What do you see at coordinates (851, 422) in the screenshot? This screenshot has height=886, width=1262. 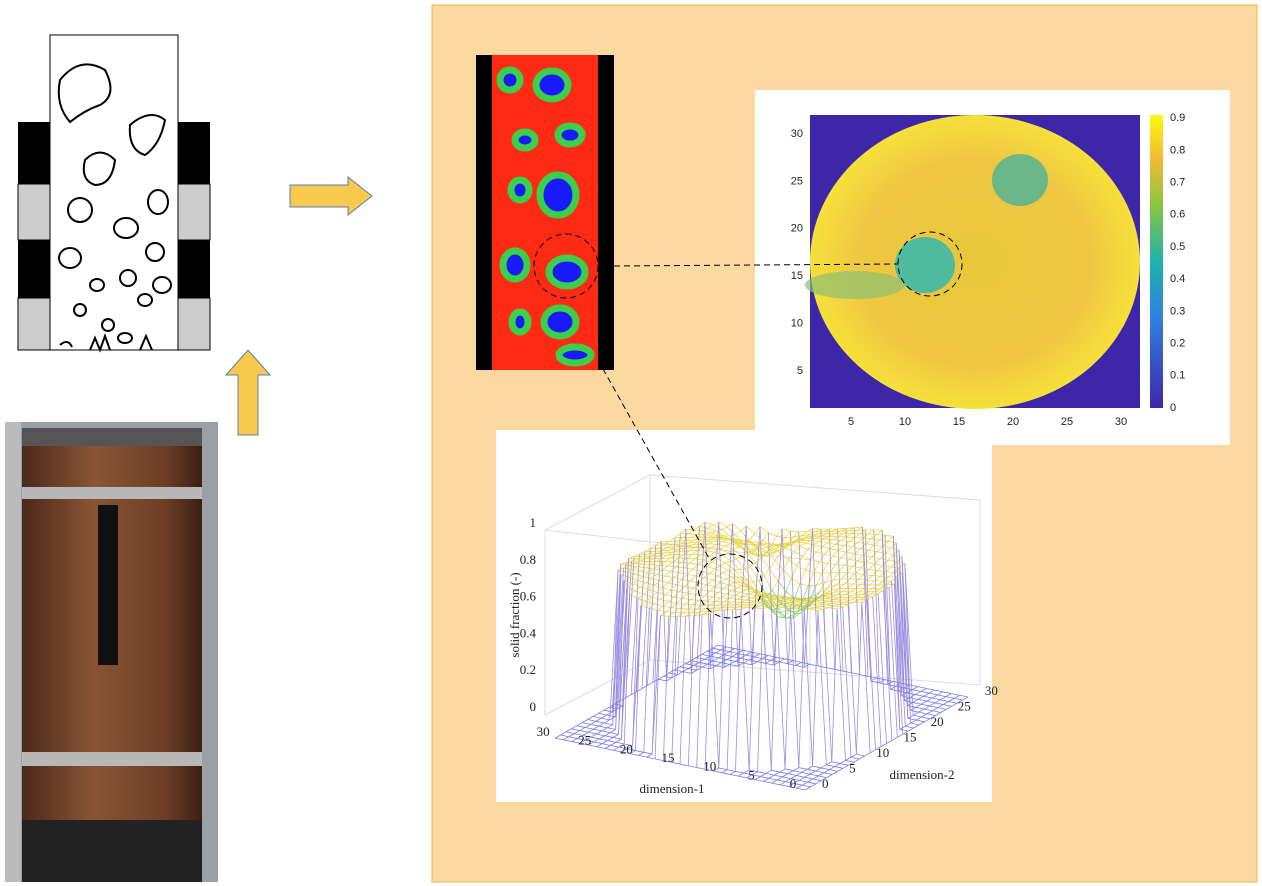 I see `x-tick-label: 5` at bounding box center [851, 422].